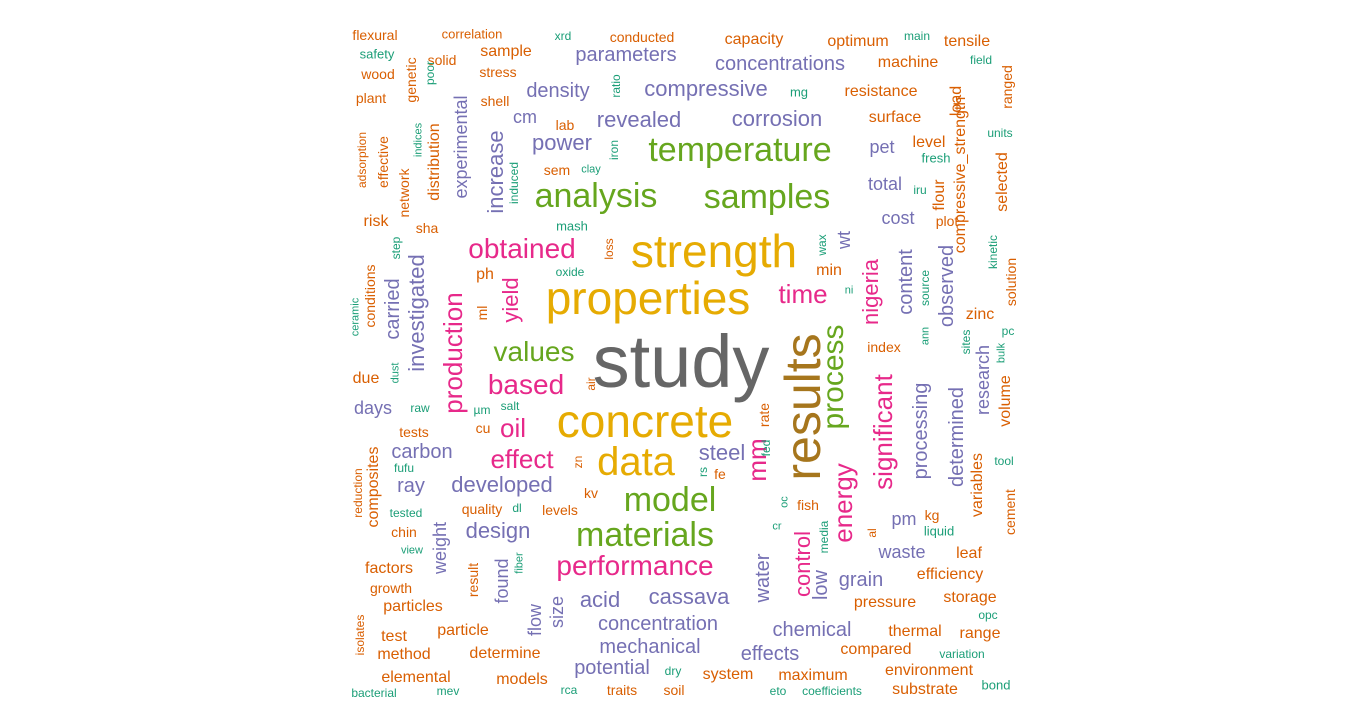 This screenshot has height=725, width=1366. Describe the element at coordinates (376, 221) in the screenshot. I see `word-risk: risk` at that location.